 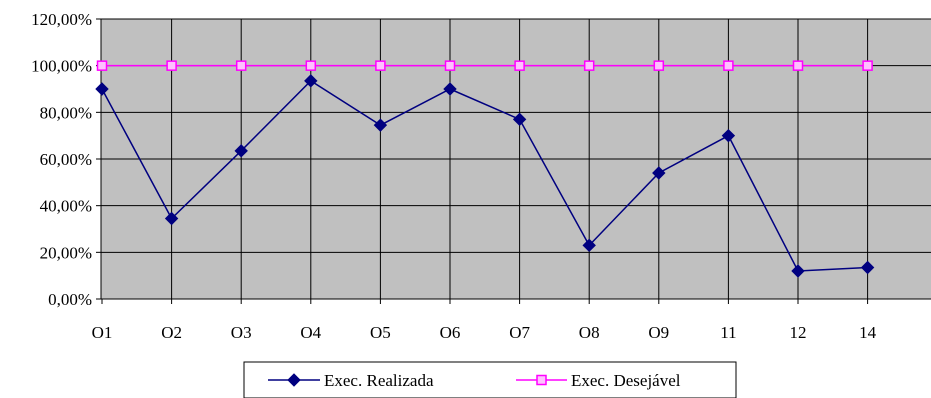 I want to click on legend-label: Exec. Desejável, so click(x=626, y=380).